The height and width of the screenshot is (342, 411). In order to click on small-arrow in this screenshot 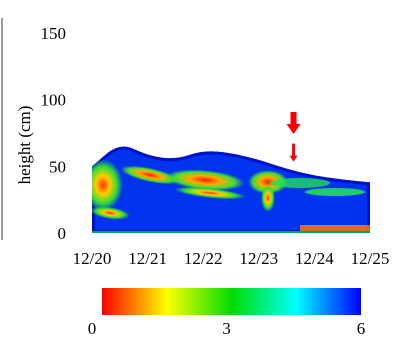, I will do `click(293, 152)`.